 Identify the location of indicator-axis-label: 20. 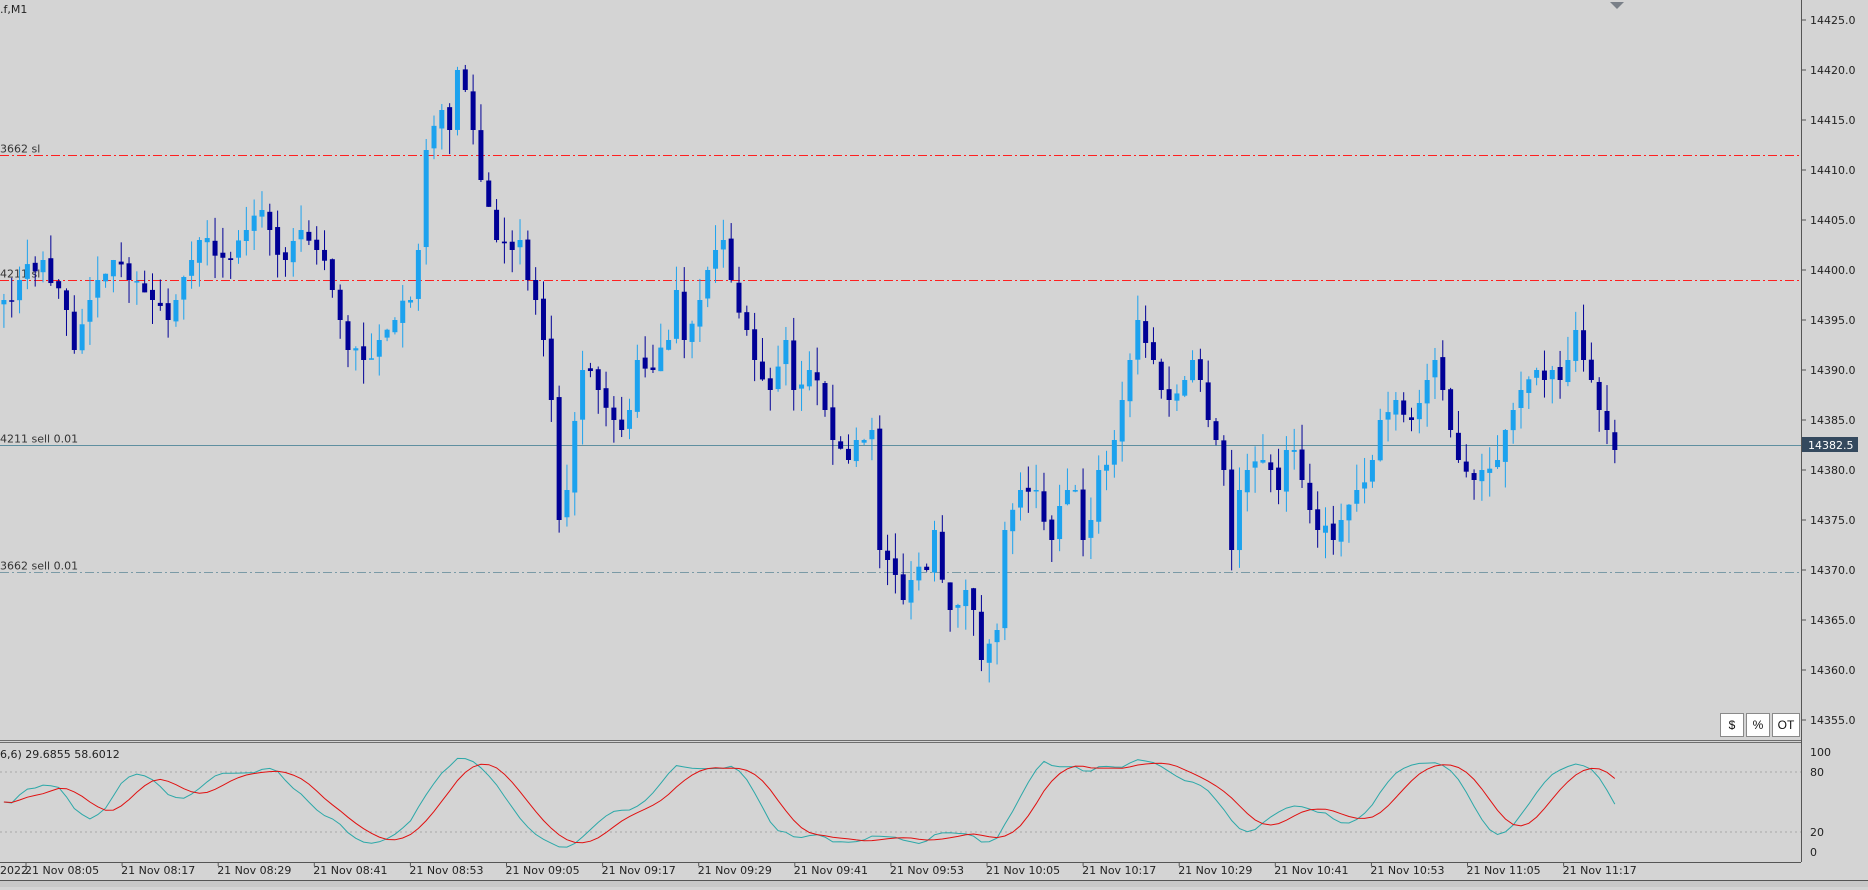
(1817, 832).